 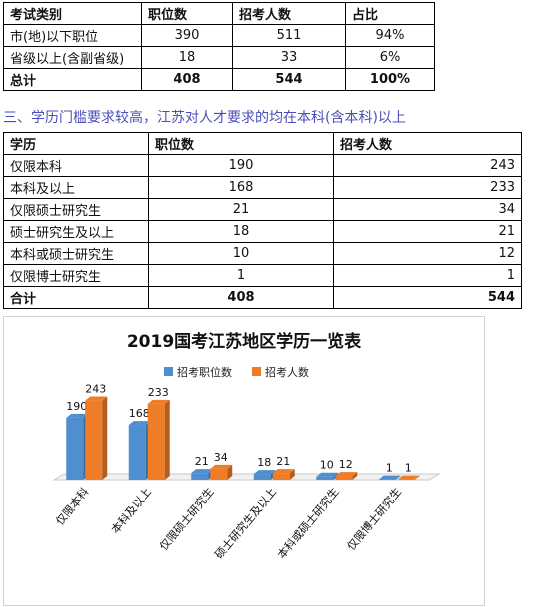 I want to click on category-label: 本科及以上, so click(x=131, y=510).